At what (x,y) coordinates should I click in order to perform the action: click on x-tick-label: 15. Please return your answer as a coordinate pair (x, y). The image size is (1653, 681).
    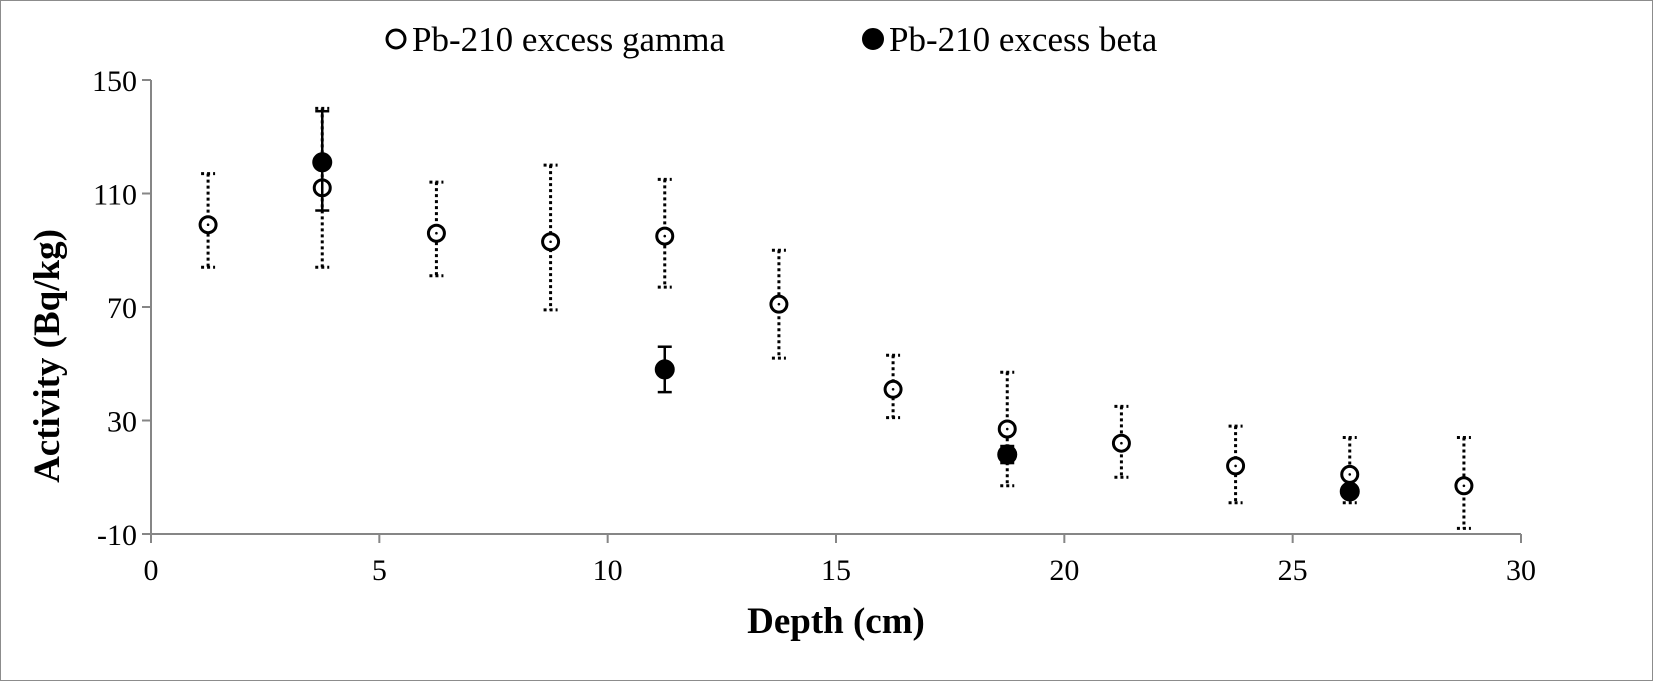
    Looking at the image, I should click on (836, 570).